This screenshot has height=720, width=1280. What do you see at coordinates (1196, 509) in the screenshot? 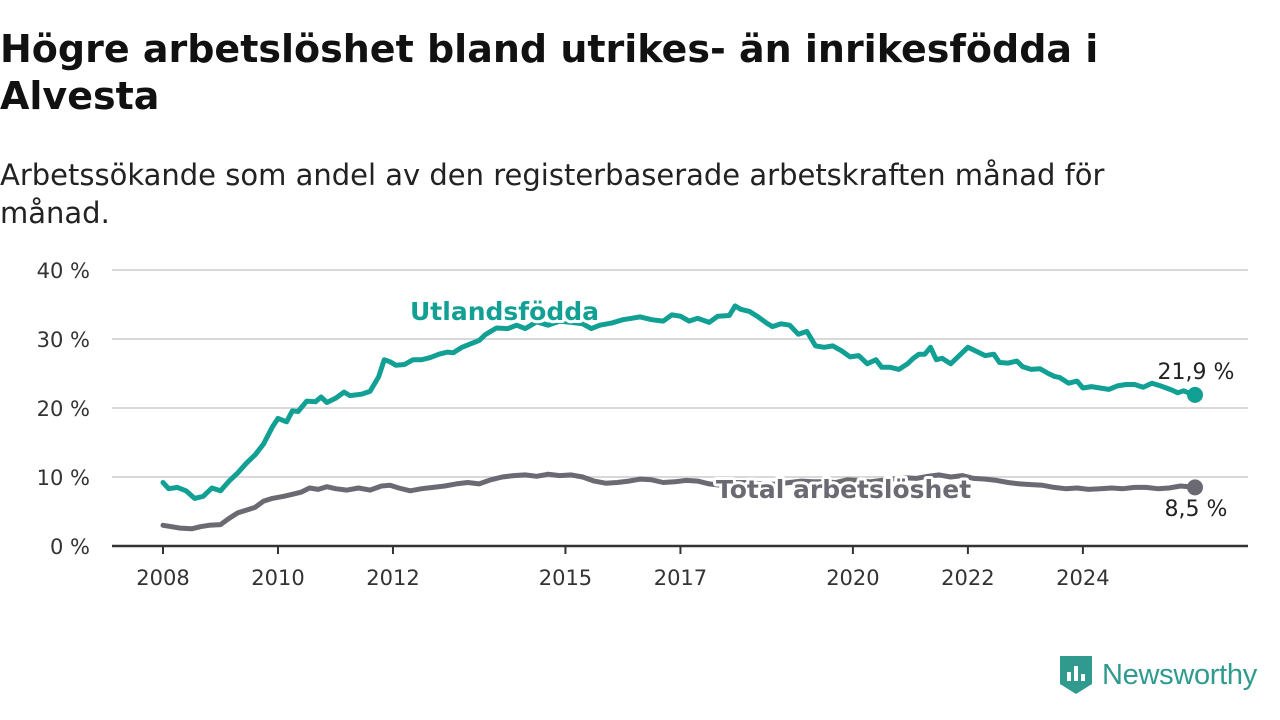
I see `end-label-total: 8,5 %` at bounding box center [1196, 509].